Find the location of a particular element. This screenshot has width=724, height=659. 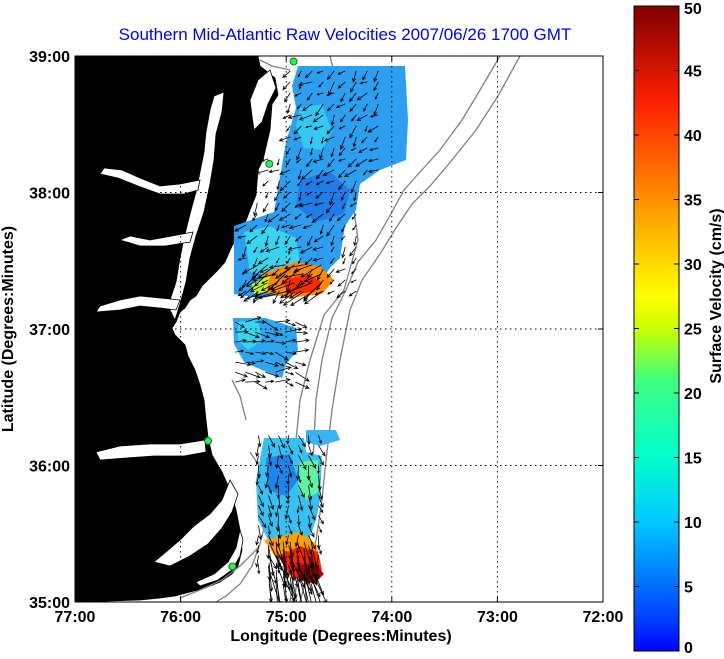

radar-stations is located at coordinates (251, 314).